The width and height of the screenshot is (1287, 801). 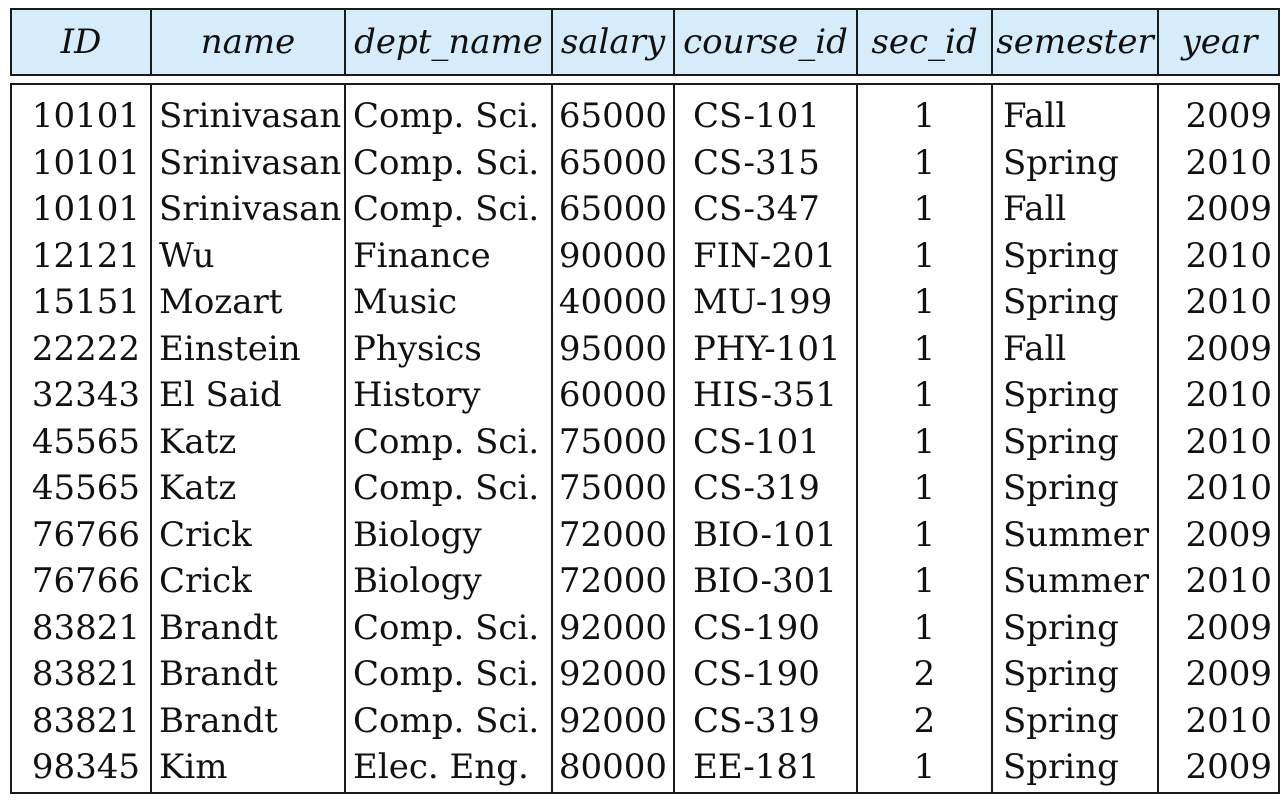 What do you see at coordinates (205, 534) in the screenshot?
I see `cell-name: Crick` at bounding box center [205, 534].